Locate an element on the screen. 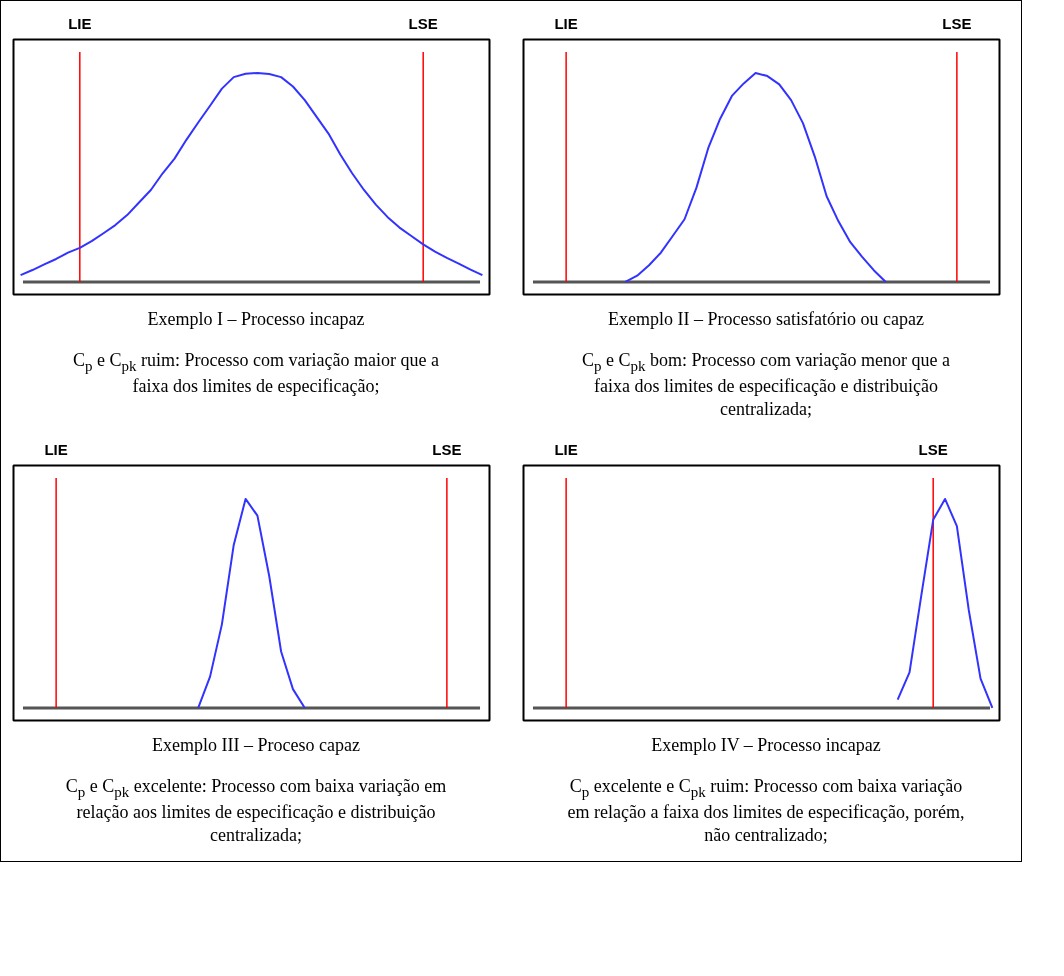  text: C$_{p}$ e C$_{pk}$ ruim: Processo com variação maior que a faixa dos limites de especificação; is located at coordinates (256, 373).